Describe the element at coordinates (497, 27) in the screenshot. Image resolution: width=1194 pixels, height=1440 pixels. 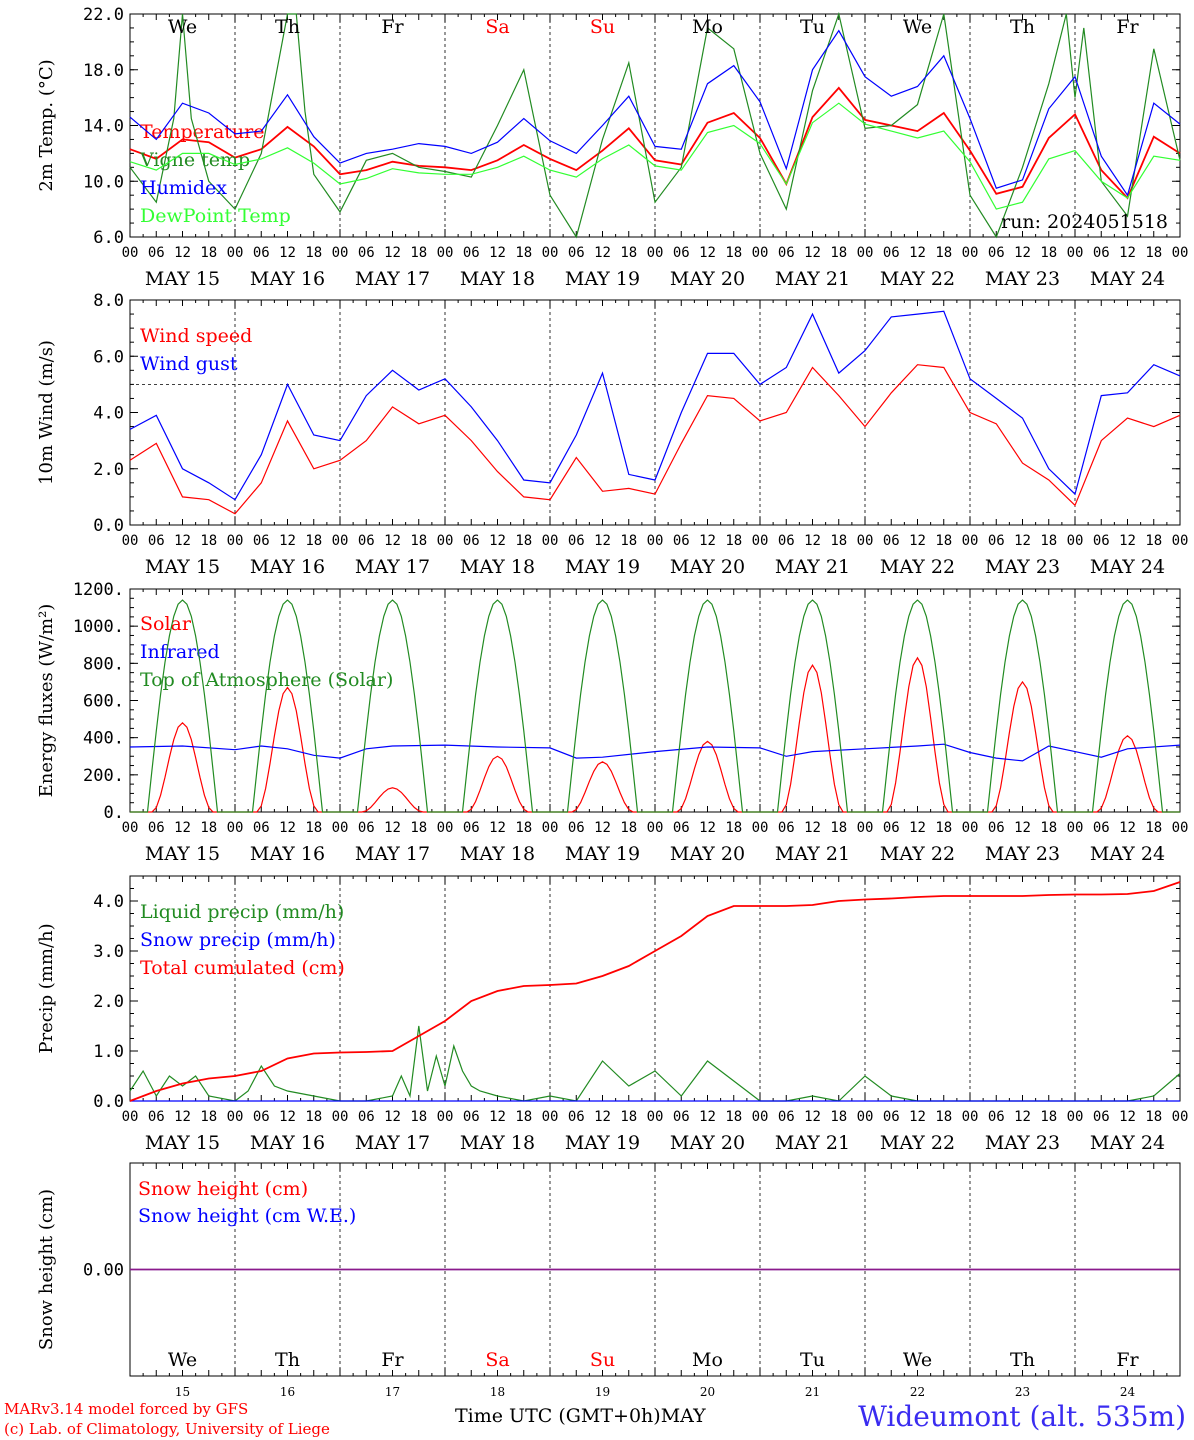
I see `day-name: Sa` at that location.